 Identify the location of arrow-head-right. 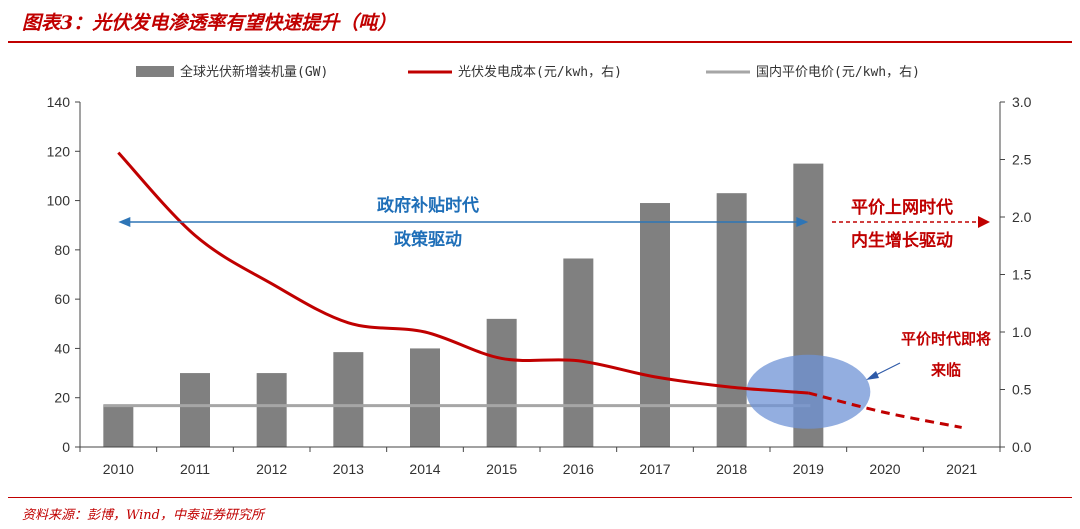
(802, 222).